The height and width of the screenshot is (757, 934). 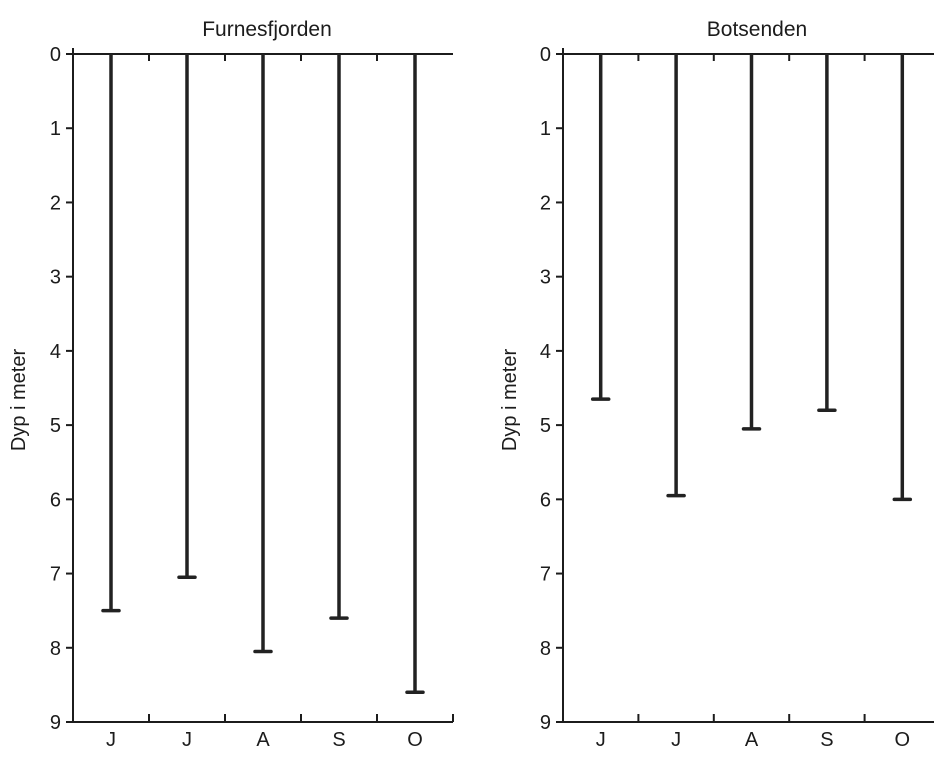 I want to click on chart-title: Furnesfjorden, so click(x=267, y=29).